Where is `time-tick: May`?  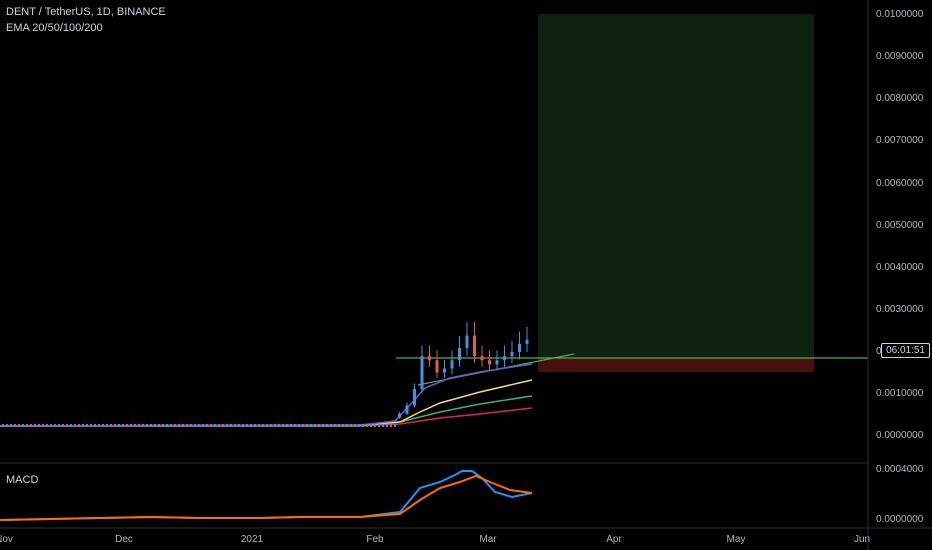 time-tick: May is located at coordinates (736, 539).